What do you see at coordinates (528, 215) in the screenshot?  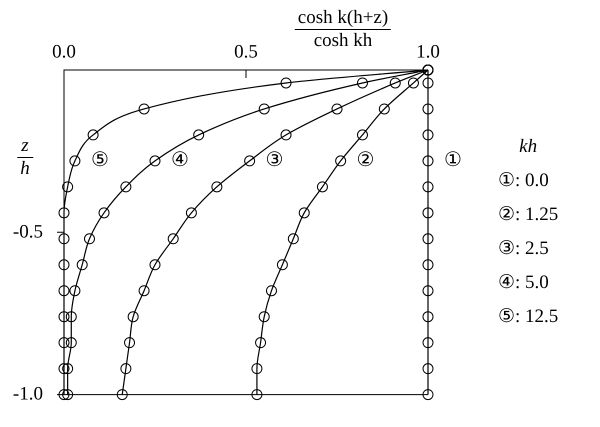 I see `text: ②: 1.25` at bounding box center [528, 215].